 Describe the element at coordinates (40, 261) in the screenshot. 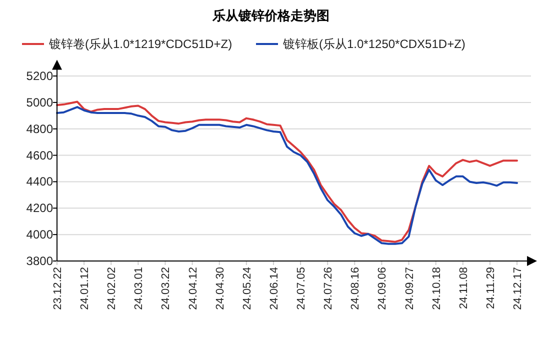

I see `y-tick-label: 3800` at that location.